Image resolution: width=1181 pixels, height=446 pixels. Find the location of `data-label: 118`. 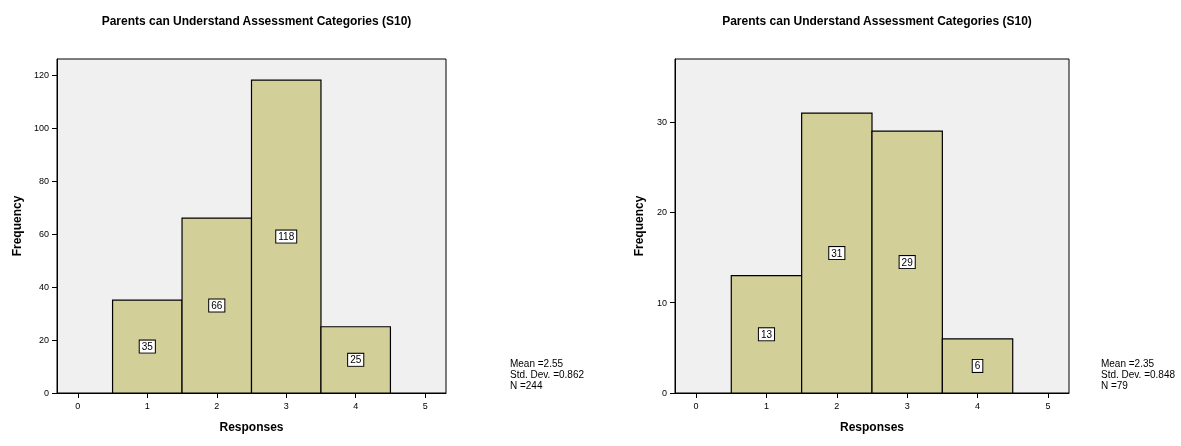

data-label: 118 is located at coordinates (286, 237).